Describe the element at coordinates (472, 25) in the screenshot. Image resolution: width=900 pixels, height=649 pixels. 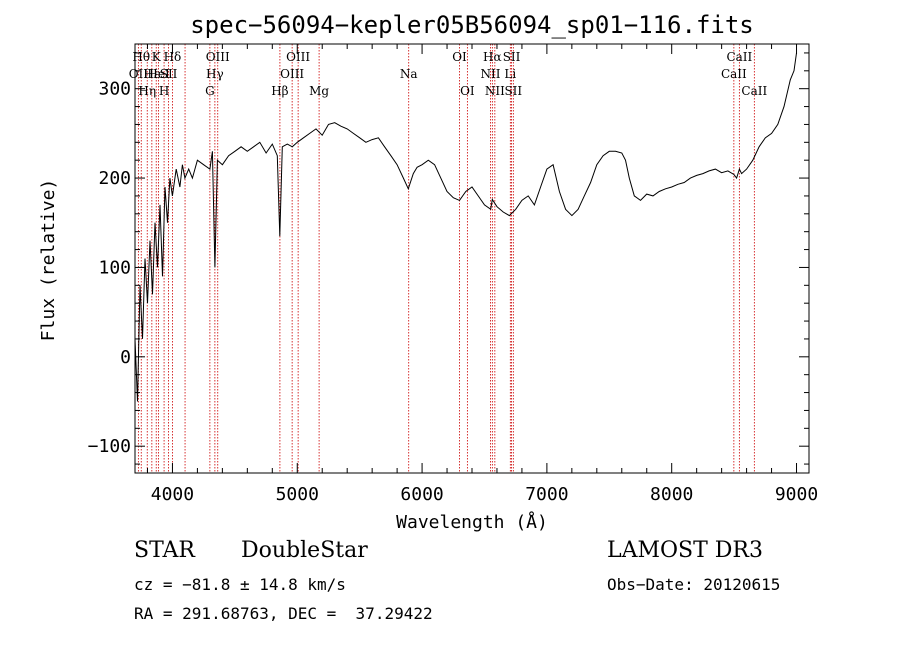
I see `chart-title: spec−56094−kepler05B56094_sp01−116.fits` at that location.